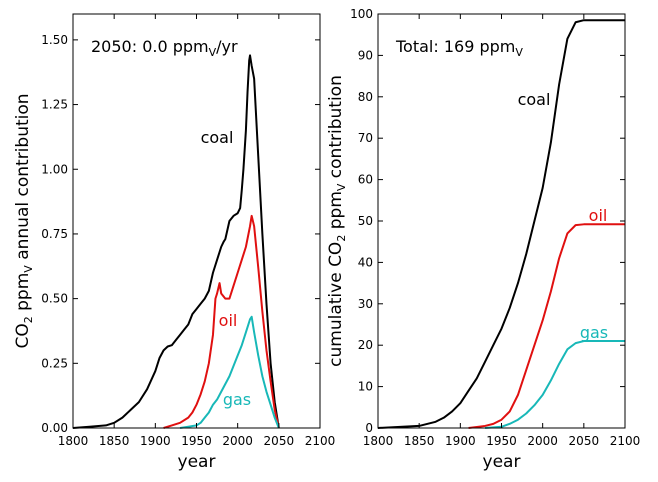 Image resolution: width=658 pixels, height=482 pixels. Describe the element at coordinates (365, 221) in the screenshot. I see `y-tick-label: 50` at that location.